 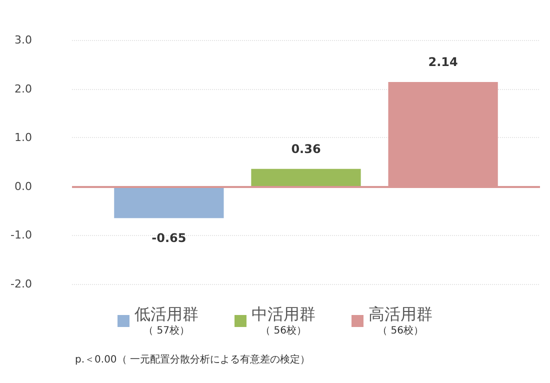 I want to click on legend-label: 中活用群（ 56校）, so click(x=284, y=320).